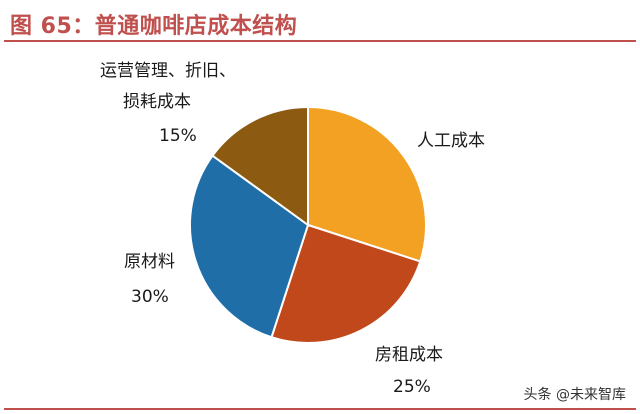 This screenshot has height=414, width=640. What do you see at coordinates (320, 41) in the screenshot?
I see `header-rule` at bounding box center [320, 41].